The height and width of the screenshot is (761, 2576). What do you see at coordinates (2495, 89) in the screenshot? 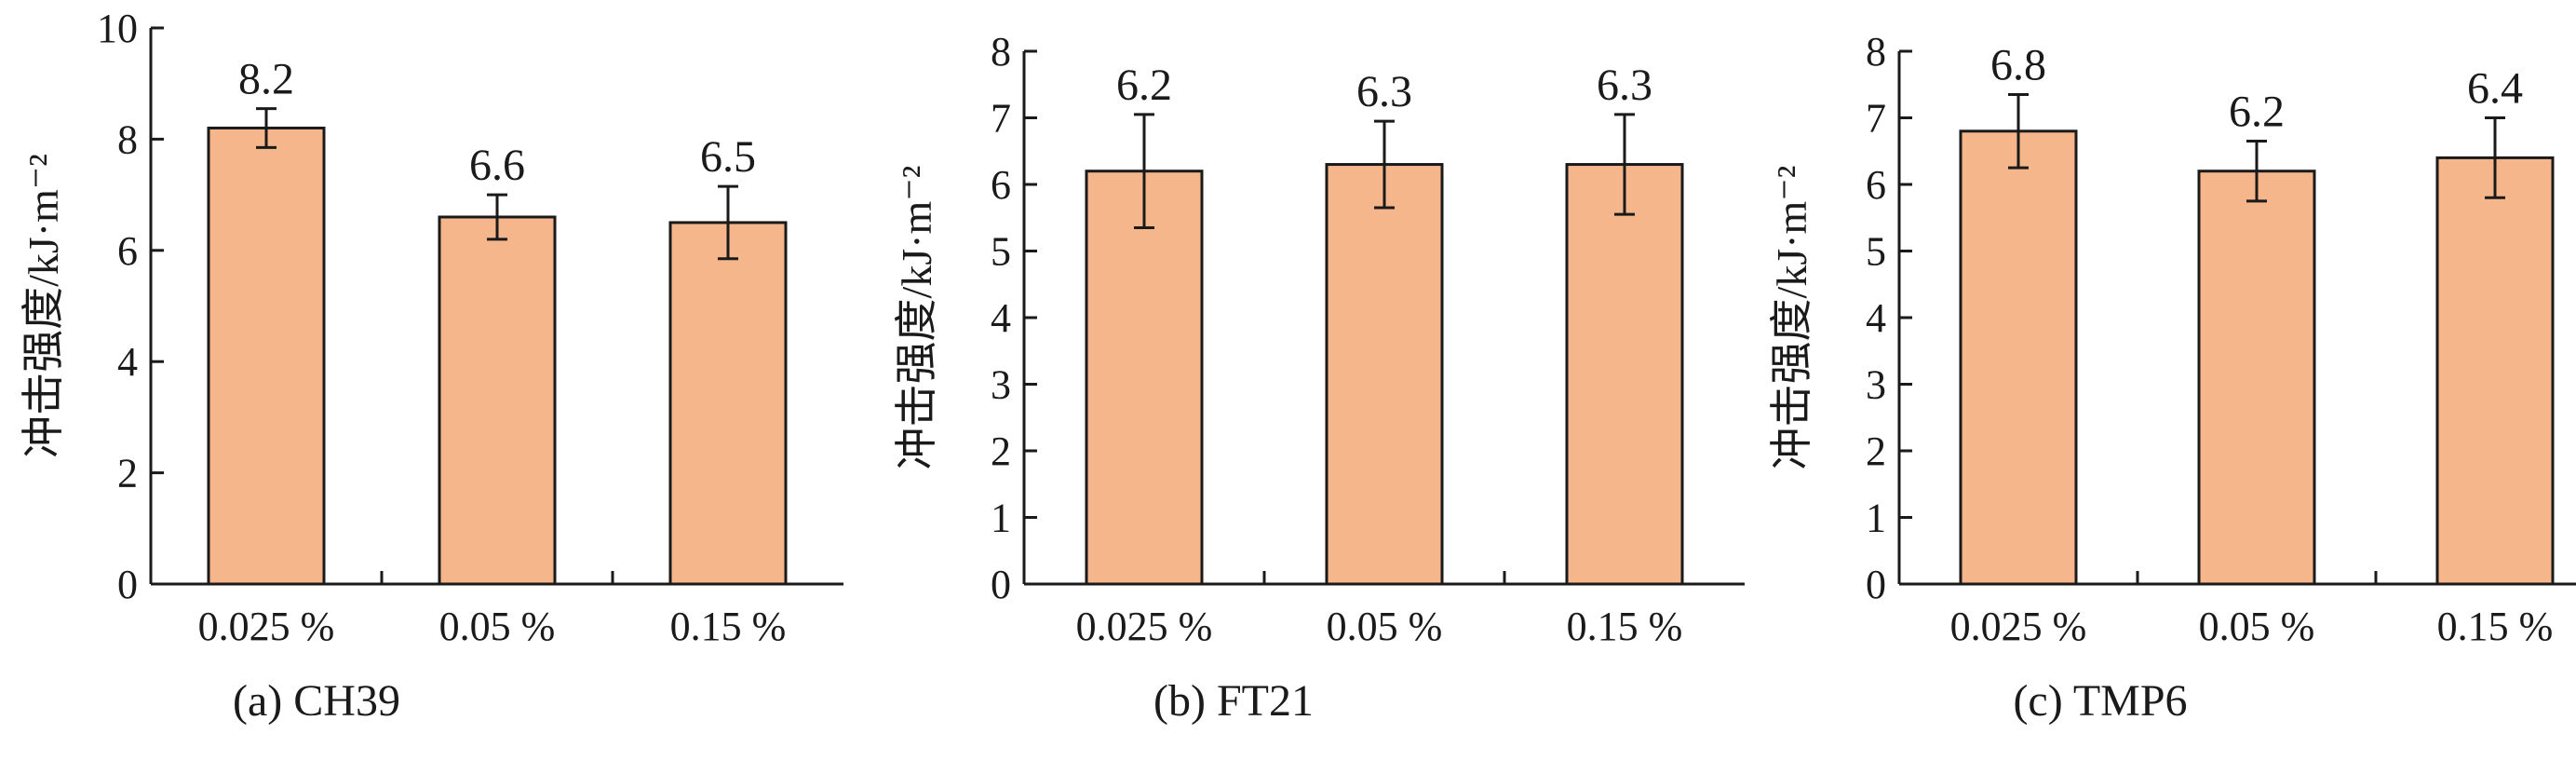
I see `data-label: 6.4` at bounding box center [2495, 89].